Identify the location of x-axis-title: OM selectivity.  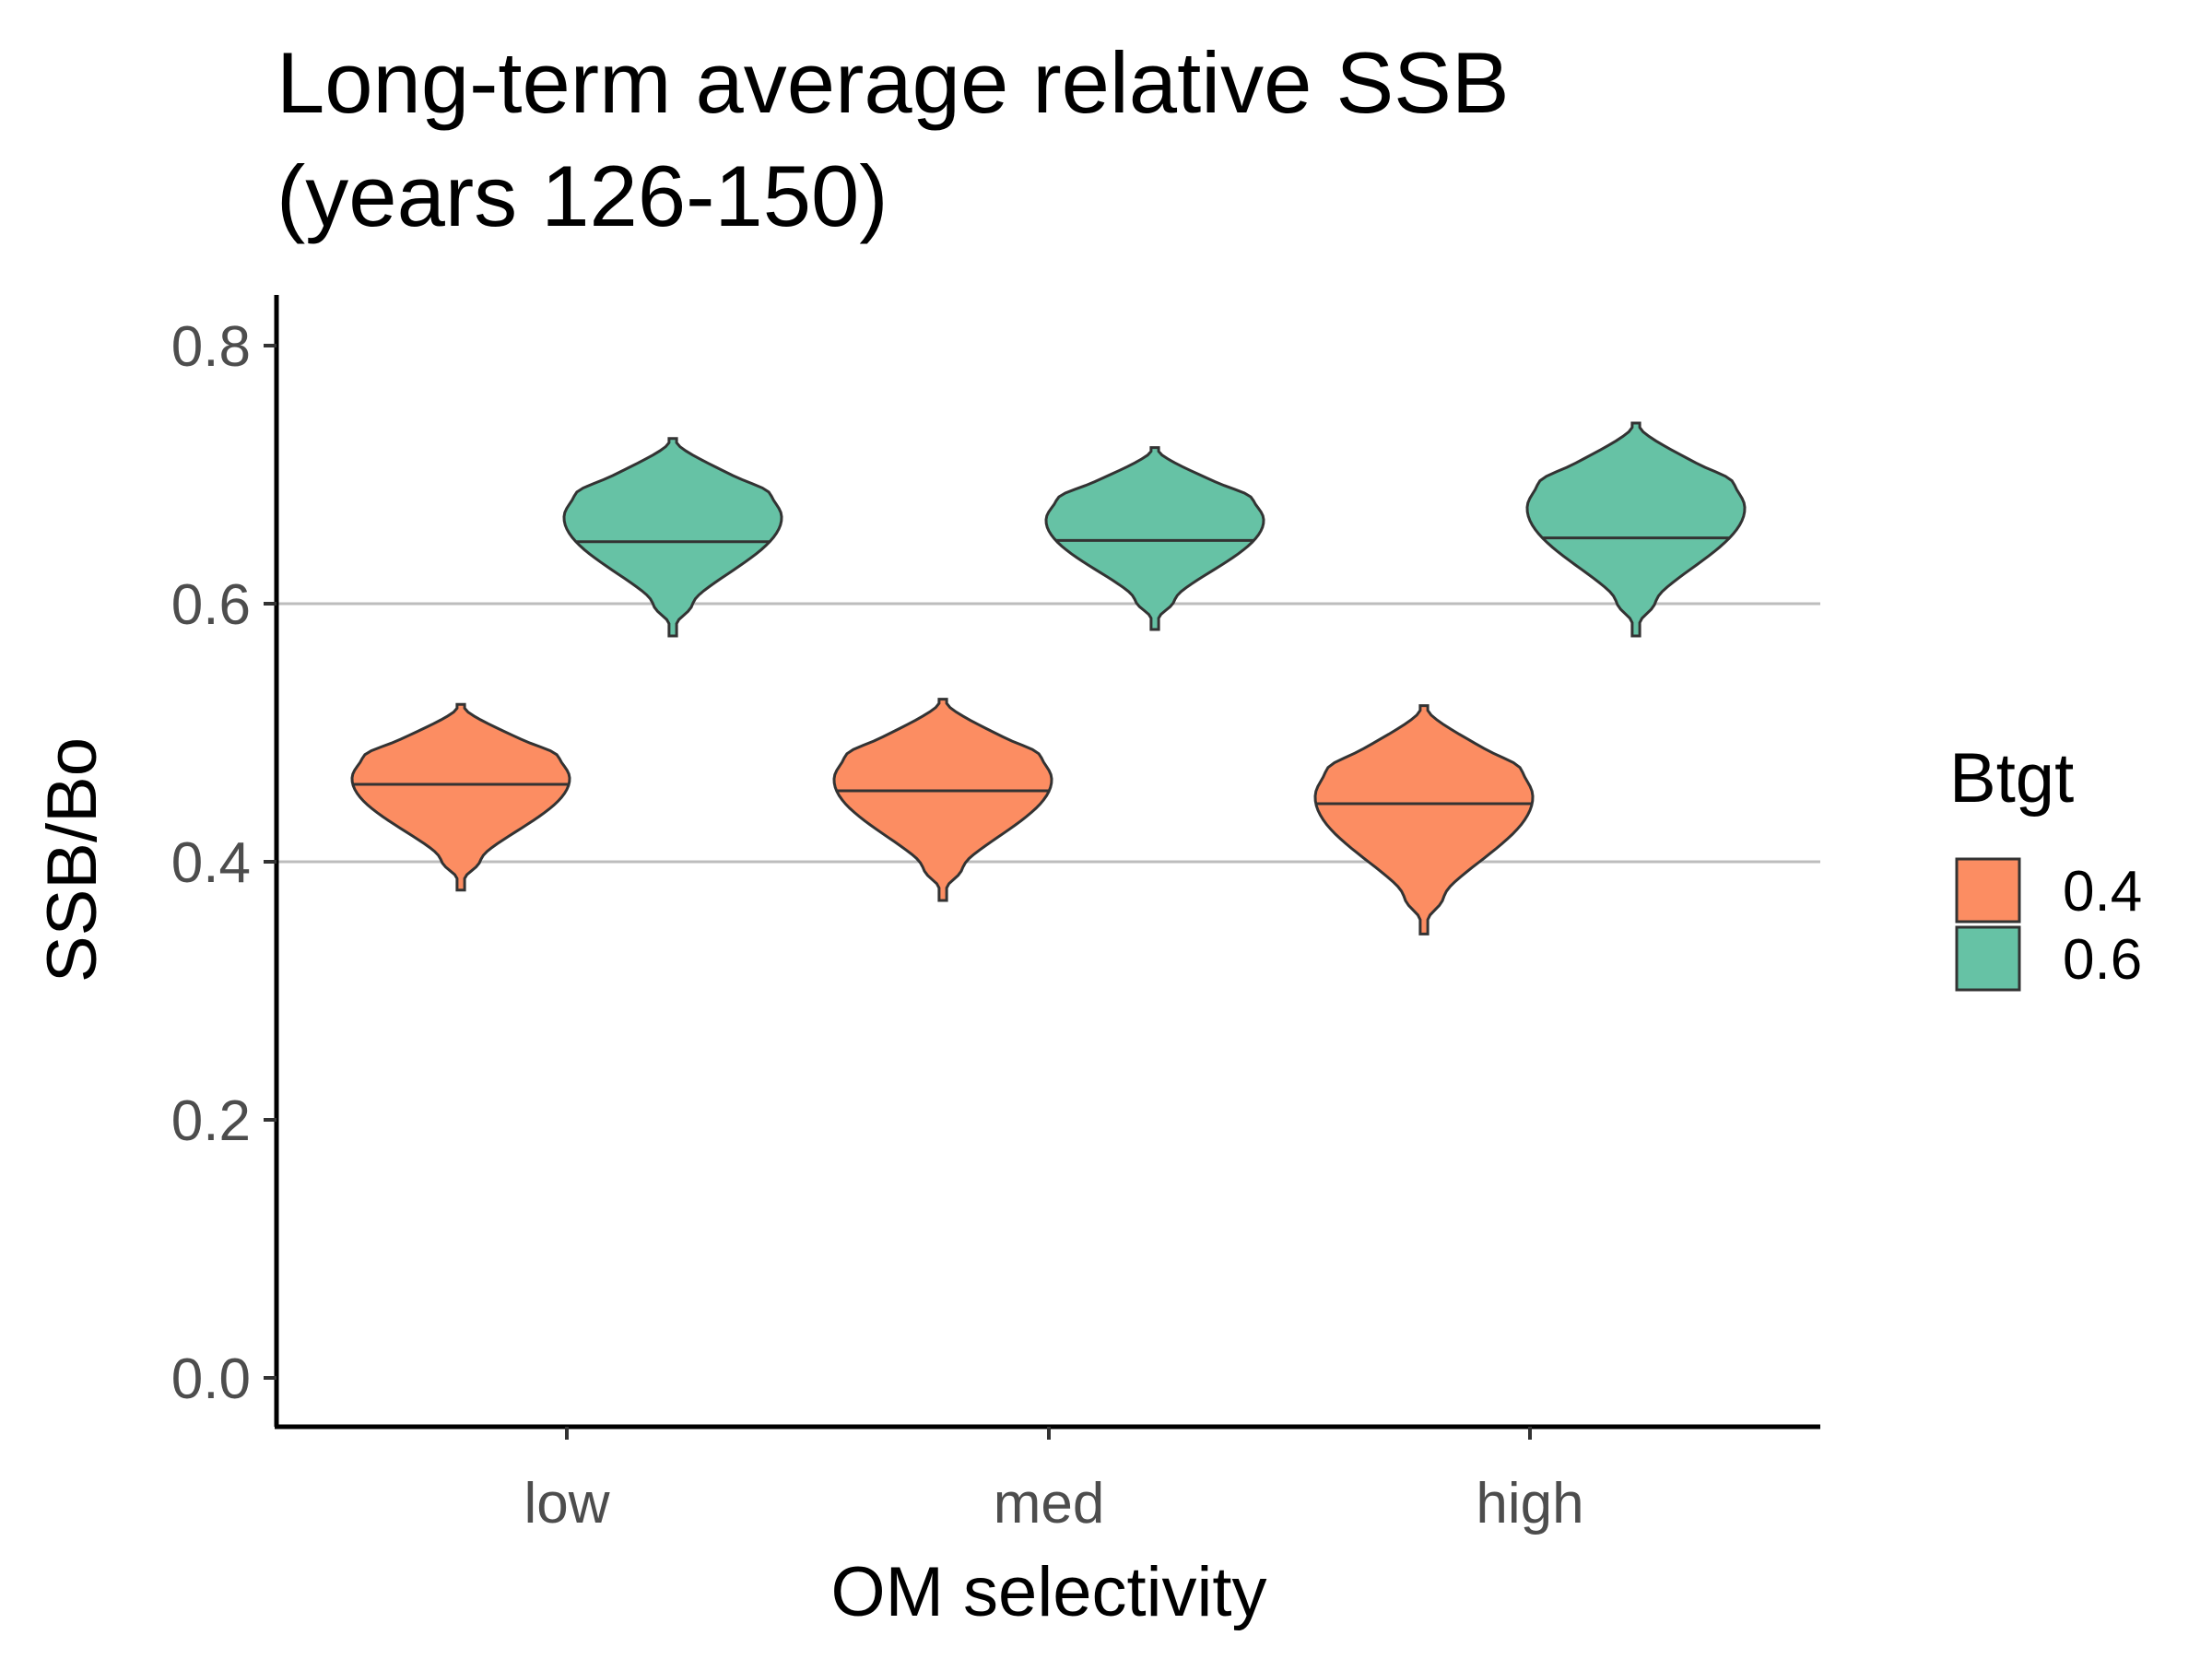
(1049, 1592).